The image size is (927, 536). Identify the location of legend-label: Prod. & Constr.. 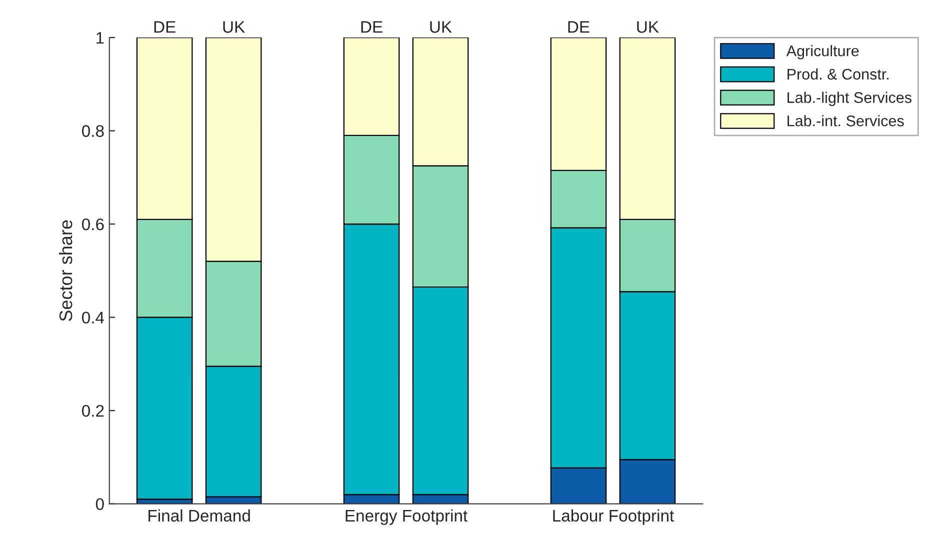
(838, 74).